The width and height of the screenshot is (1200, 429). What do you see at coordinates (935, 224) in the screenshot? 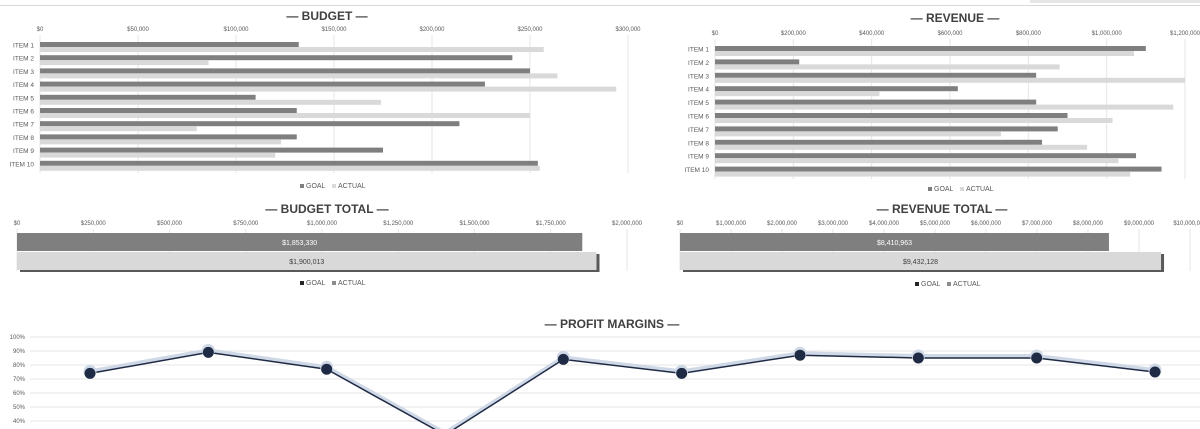
I see `revenue_total-tick-label: $5,000,000` at bounding box center [935, 224].